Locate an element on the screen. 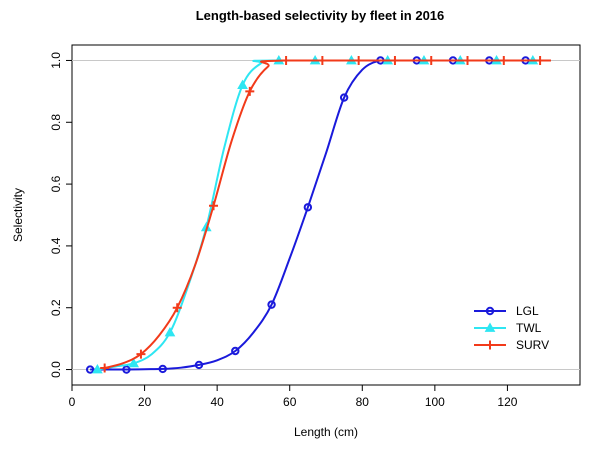  x-axis-label: Length (cm) is located at coordinates (326, 432).